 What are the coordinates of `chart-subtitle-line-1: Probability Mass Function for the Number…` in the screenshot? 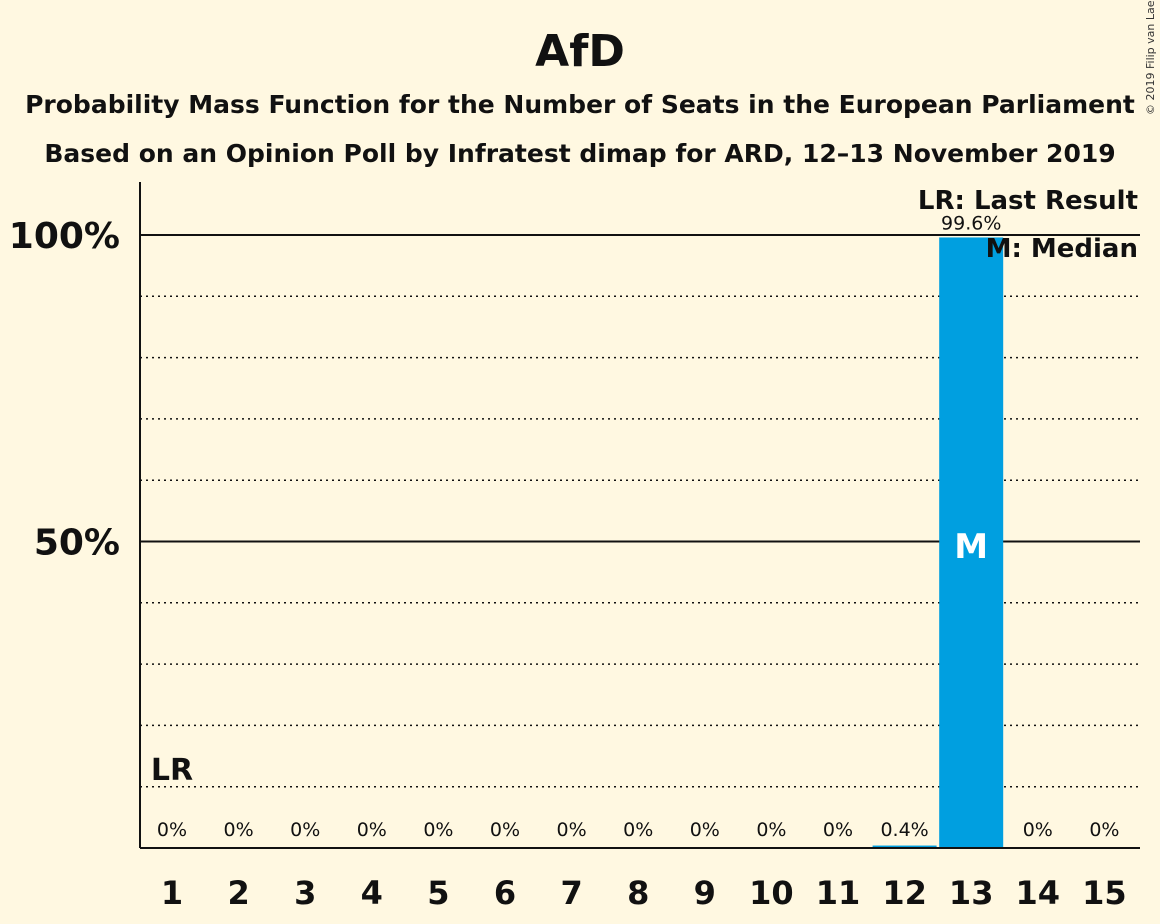 It's located at (580, 104).